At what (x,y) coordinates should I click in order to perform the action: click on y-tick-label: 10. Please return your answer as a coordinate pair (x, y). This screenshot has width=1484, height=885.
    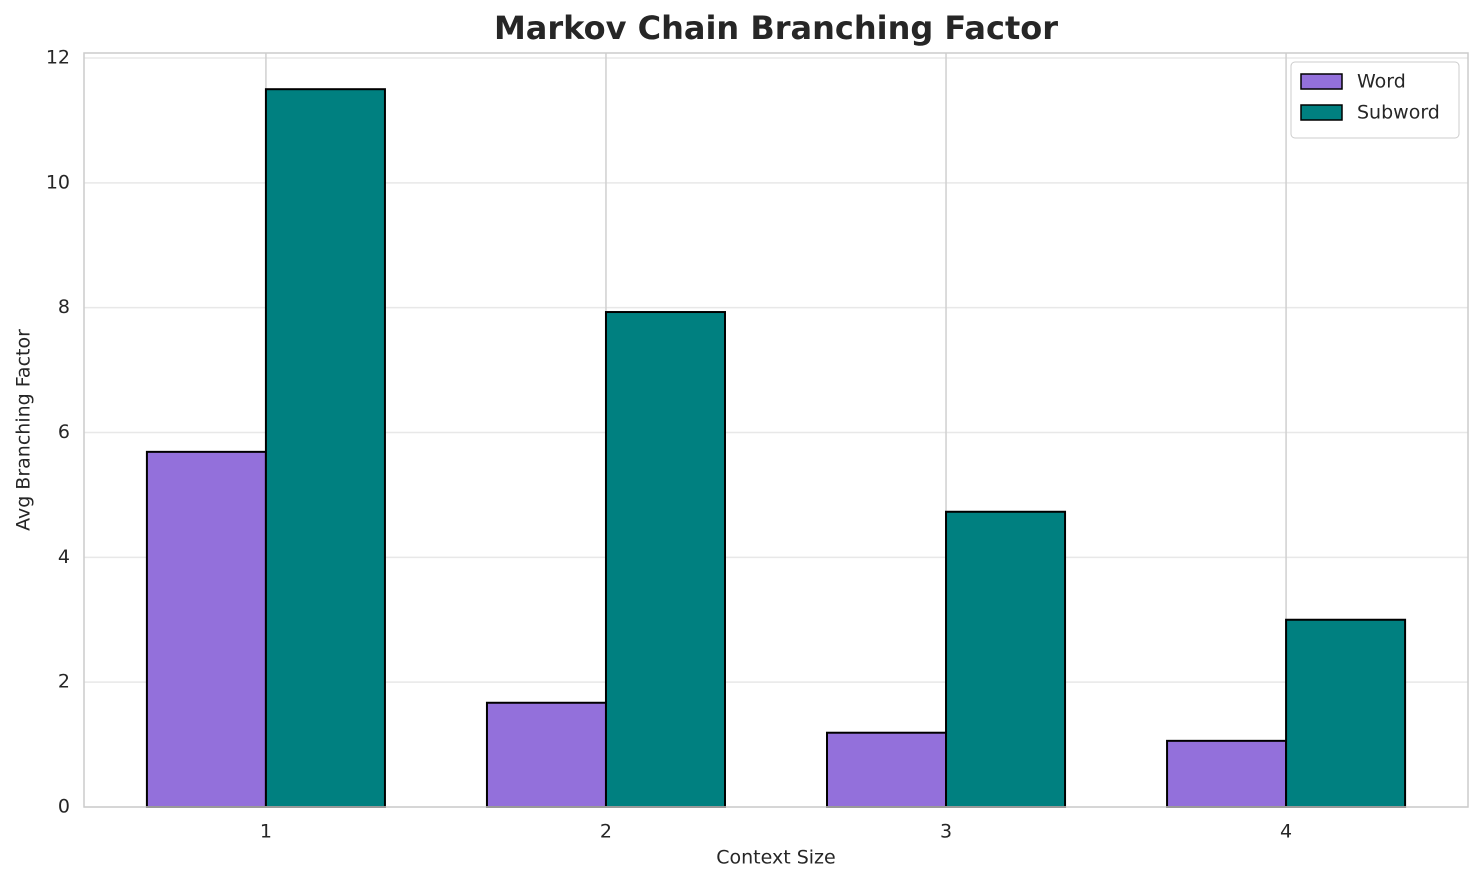
    Looking at the image, I should click on (58, 182).